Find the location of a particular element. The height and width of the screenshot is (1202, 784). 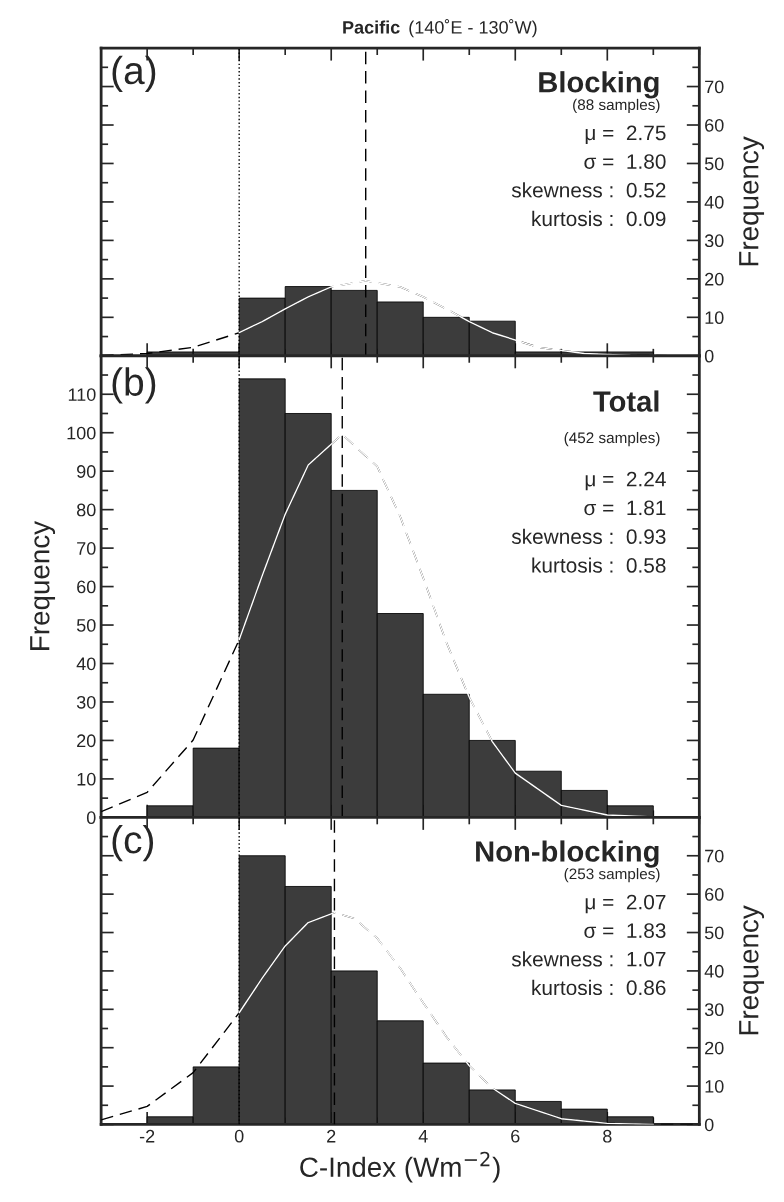

y-tick-label: 30 is located at coordinates (86, 702).